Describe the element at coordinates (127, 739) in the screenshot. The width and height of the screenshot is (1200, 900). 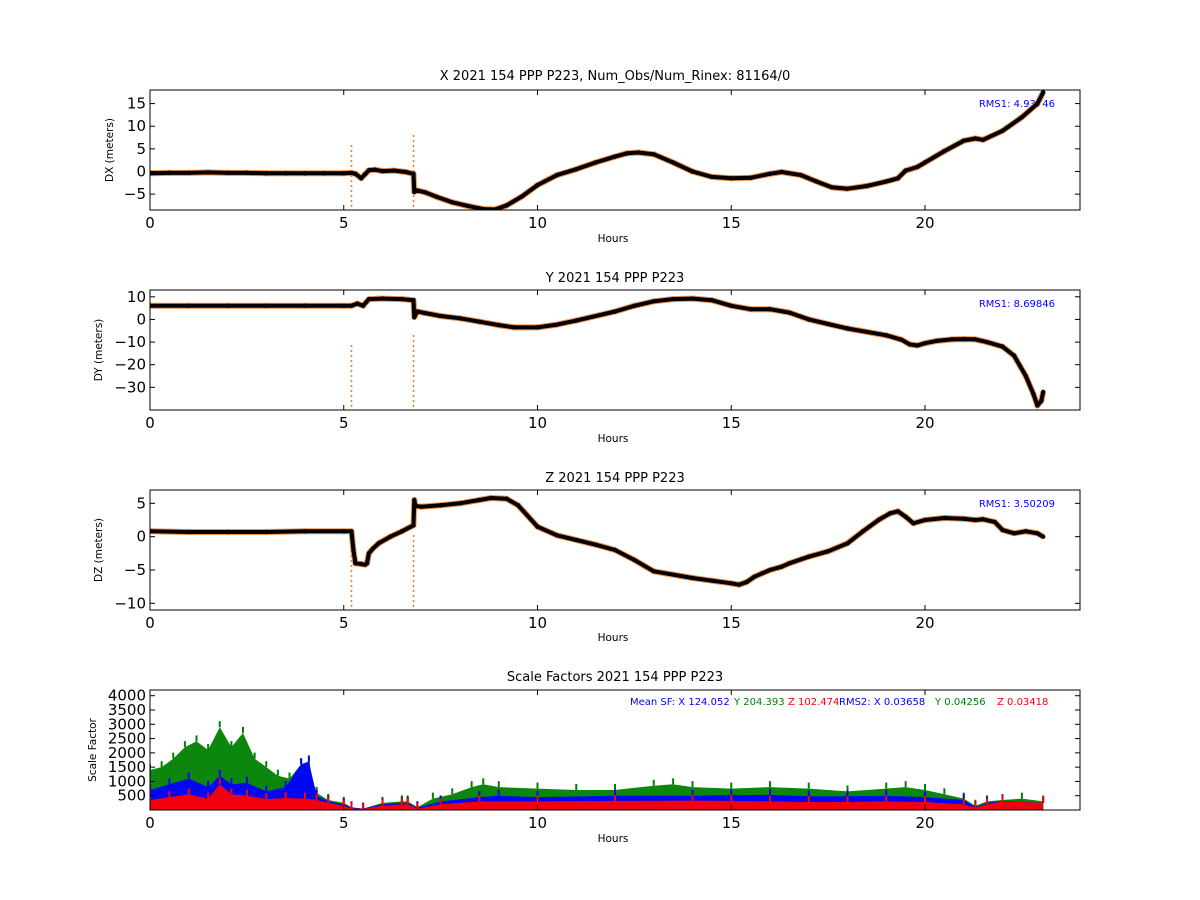
I see `y-tick-label: 2500` at that location.